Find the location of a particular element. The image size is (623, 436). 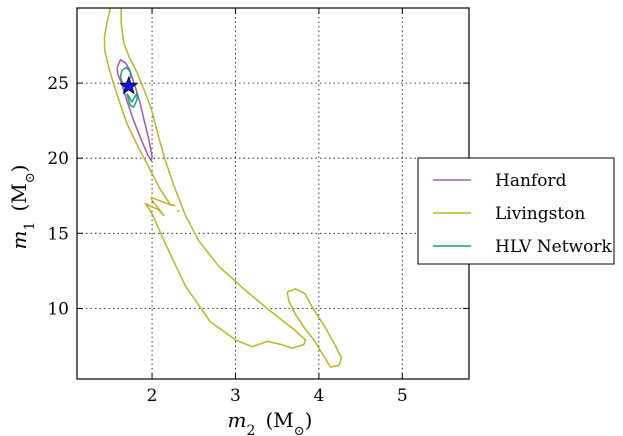

y-tick-label: 10 is located at coordinates (58, 309).